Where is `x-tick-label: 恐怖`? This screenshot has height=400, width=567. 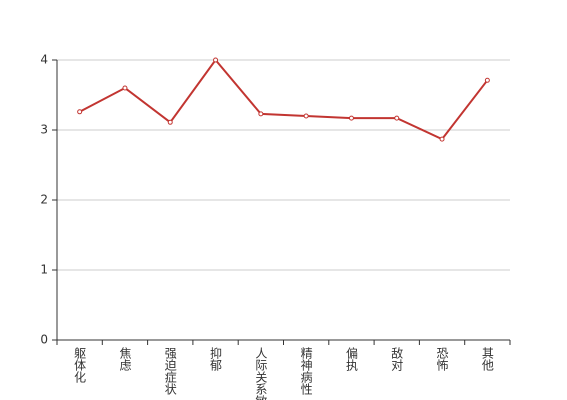
x-tick-label: 恐怖 is located at coordinates (442, 359).